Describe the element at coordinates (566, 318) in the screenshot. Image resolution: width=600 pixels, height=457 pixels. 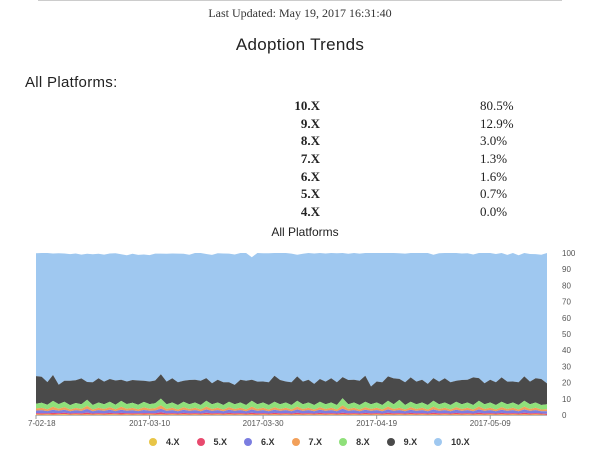
I see `y-tick-label: 60` at that location.